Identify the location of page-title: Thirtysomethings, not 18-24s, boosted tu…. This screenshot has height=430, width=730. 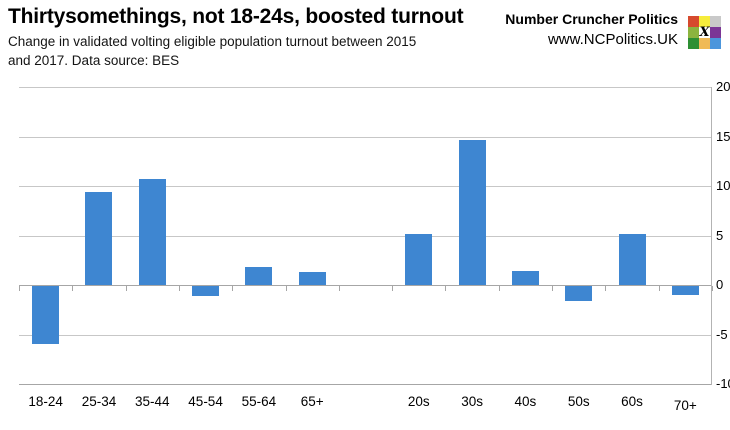
(236, 16).